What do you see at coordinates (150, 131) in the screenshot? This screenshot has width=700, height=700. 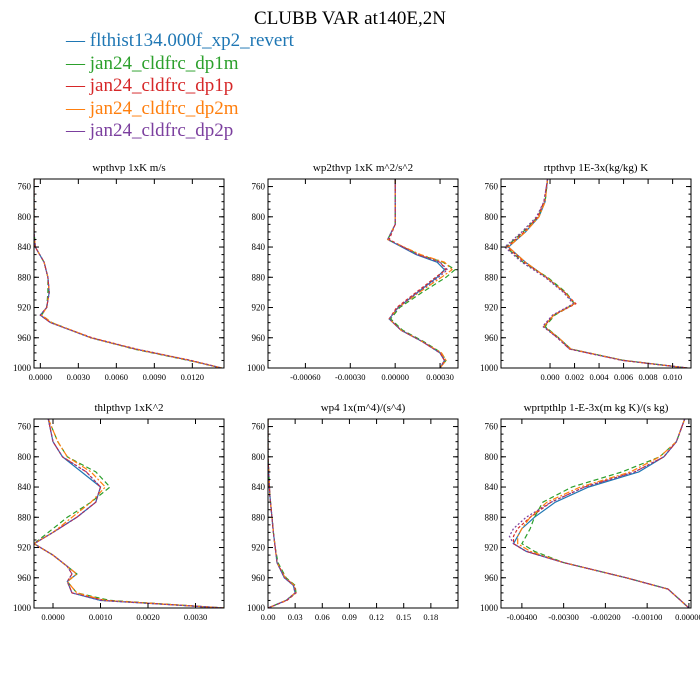 I see `legend-entry: — jan24_cldfrc_dp2p` at bounding box center [150, 131].